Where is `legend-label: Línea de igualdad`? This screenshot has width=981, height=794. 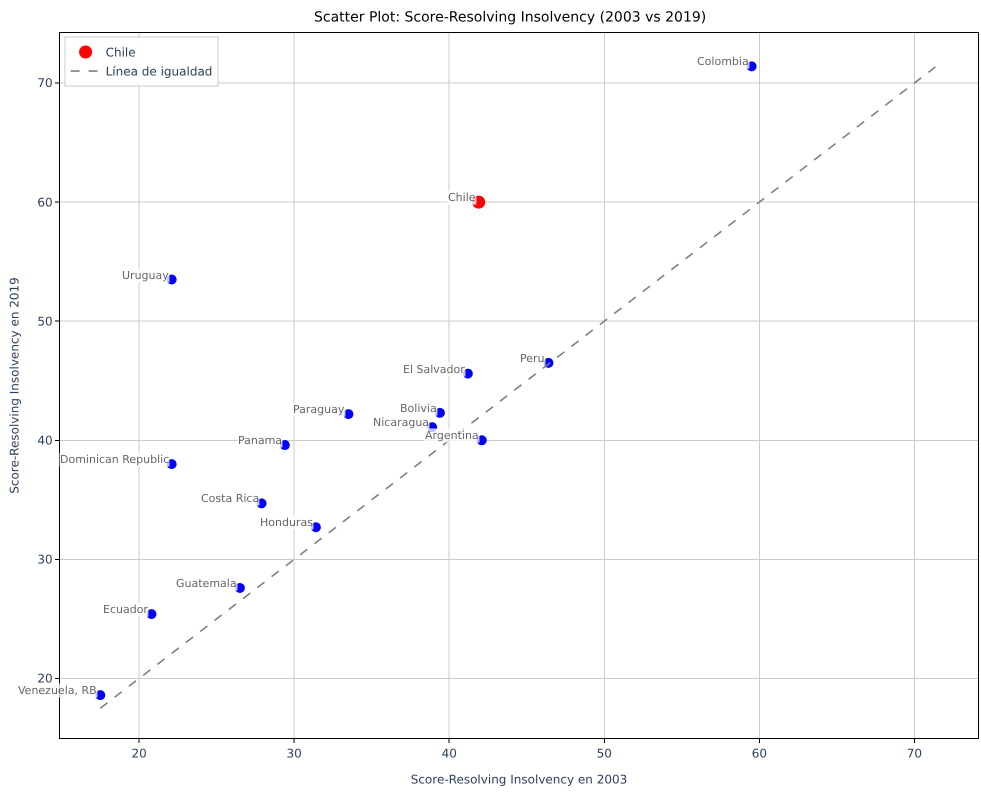
legend-label: Línea de igualdad is located at coordinates (159, 71).